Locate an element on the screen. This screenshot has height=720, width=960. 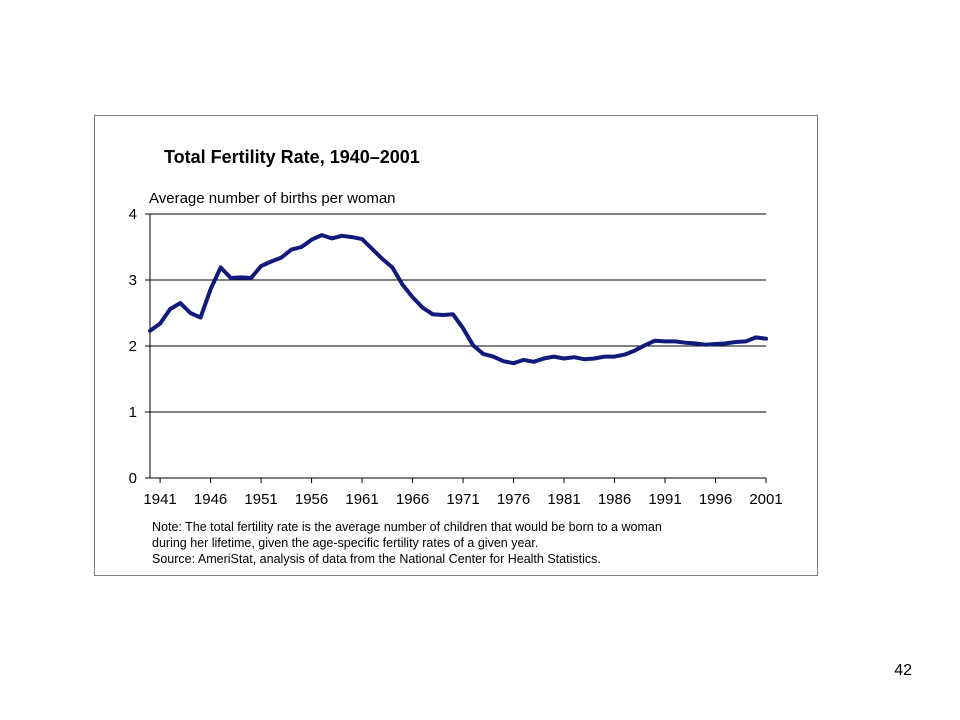
y-tick-label: 3 is located at coordinates (133, 280).